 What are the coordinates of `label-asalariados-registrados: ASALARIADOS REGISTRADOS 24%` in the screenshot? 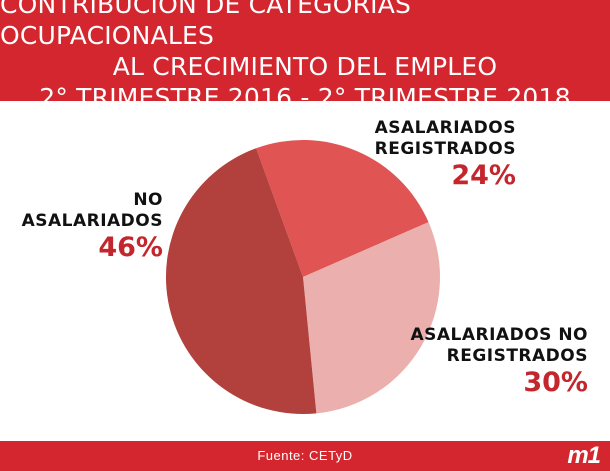 It's located at (443, 154).